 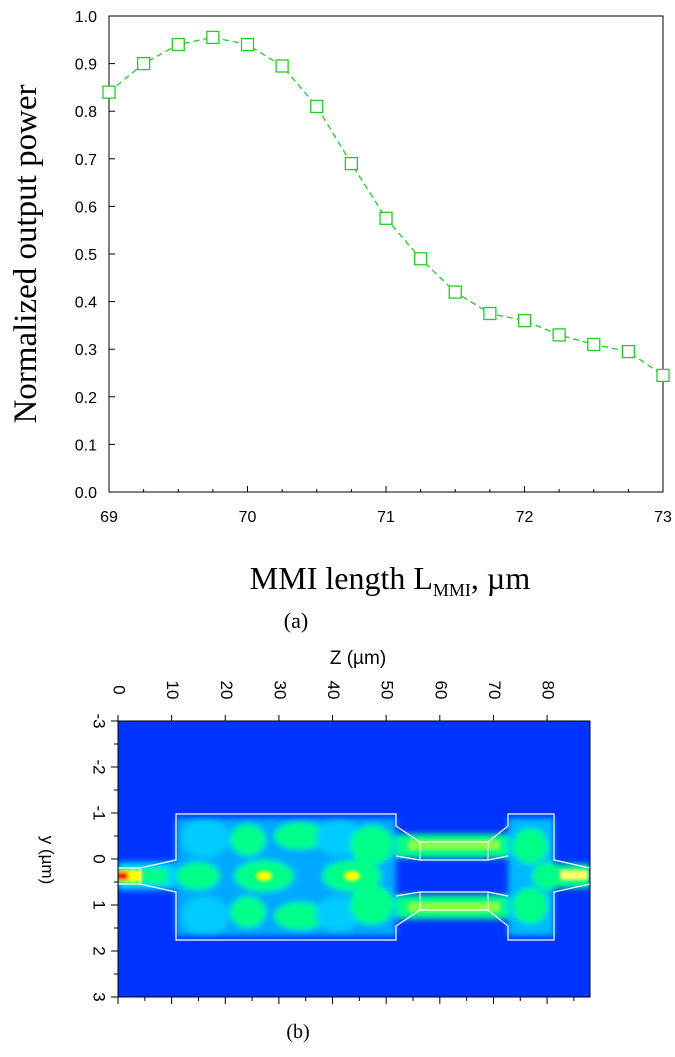 What do you see at coordinates (358, 658) in the screenshot?
I see `z-axis-label: Z (µm)` at bounding box center [358, 658].